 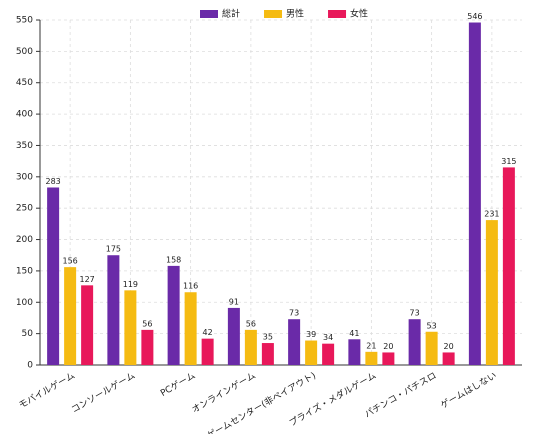 What do you see at coordinates (24, 271) in the screenshot?
I see `y-tick-label: 150` at bounding box center [24, 271].